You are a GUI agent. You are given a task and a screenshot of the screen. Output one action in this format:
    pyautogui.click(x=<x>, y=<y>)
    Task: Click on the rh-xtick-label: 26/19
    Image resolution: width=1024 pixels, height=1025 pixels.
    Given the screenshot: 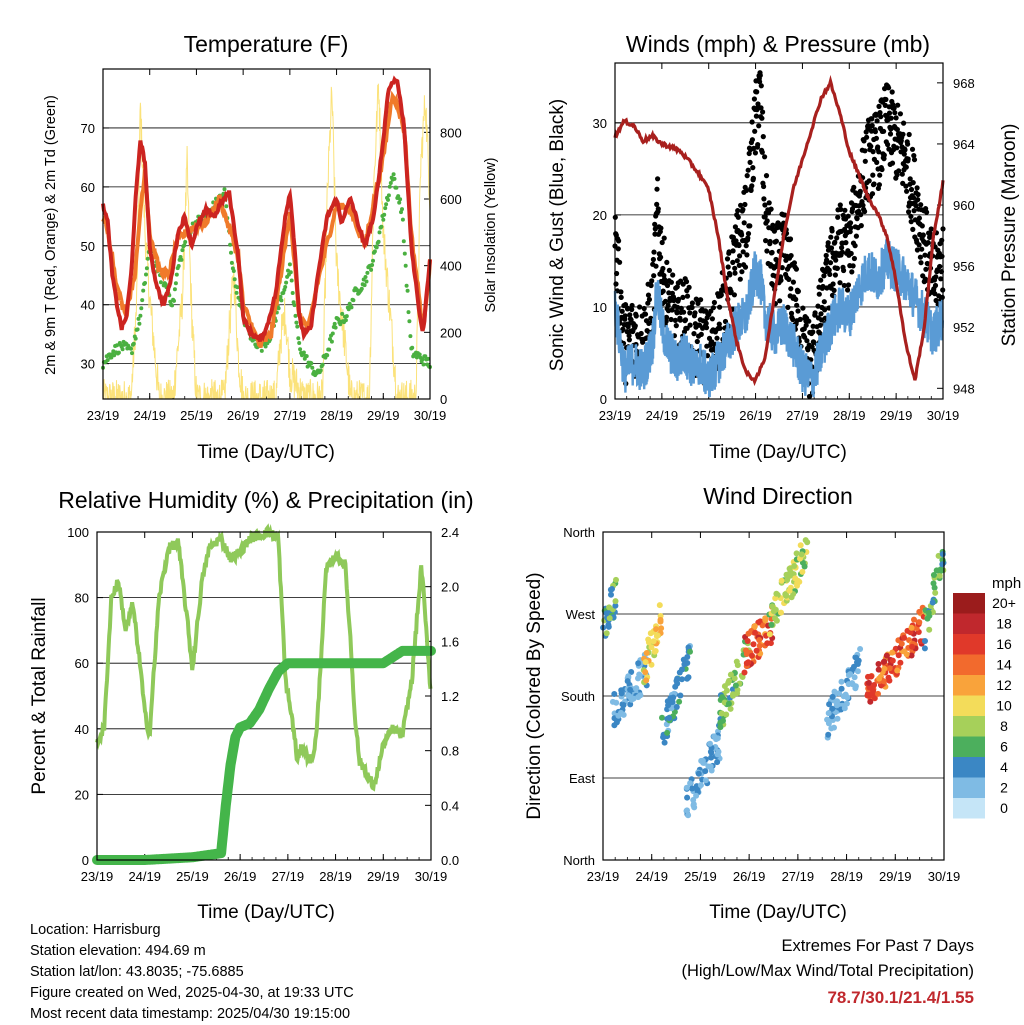 What is the action you would take?
    pyautogui.click(x=240, y=876)
    